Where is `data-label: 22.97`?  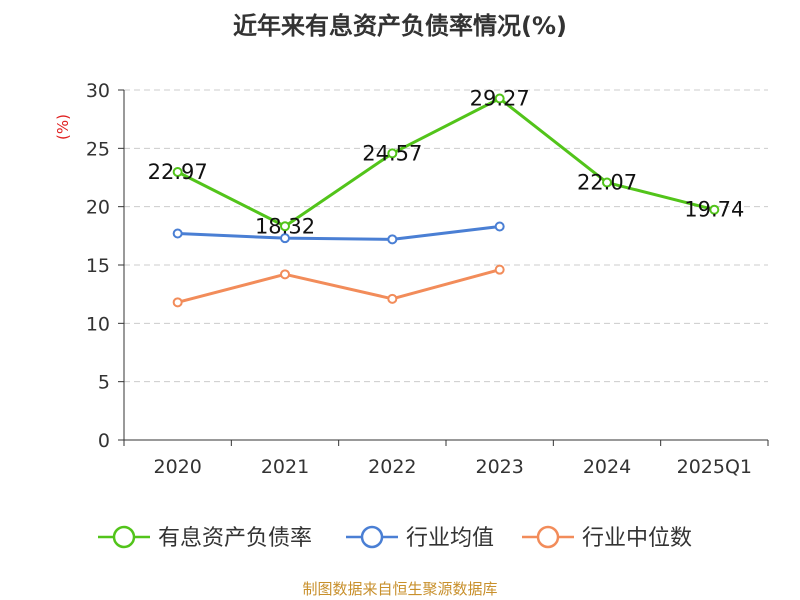
data-label: 22.97 is located at coordinates (178, 172).